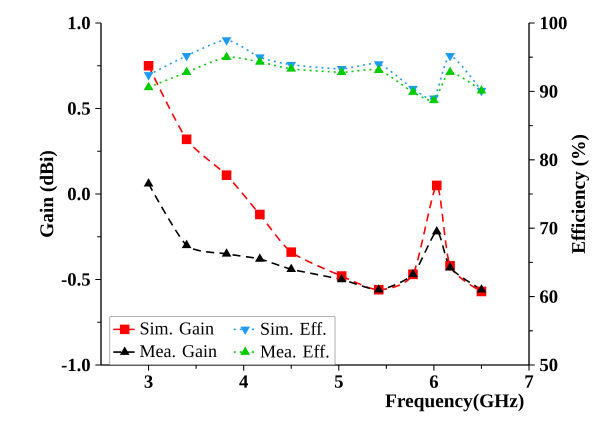 The width and height of the screenshot is (605, 441). I want to click on legend-label: Sim. Gain, so click(177, 328).